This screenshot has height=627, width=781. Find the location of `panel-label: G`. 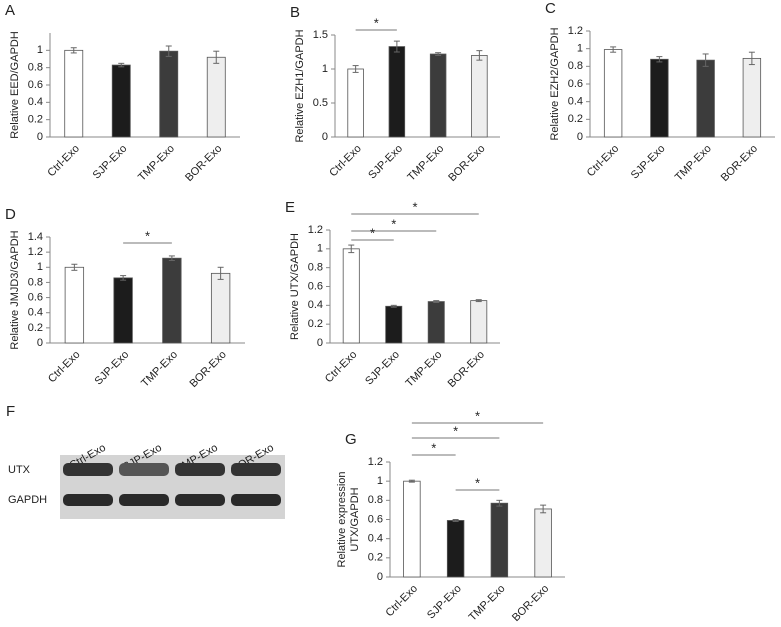

panel-label: G is located at coordinates (351, 439).